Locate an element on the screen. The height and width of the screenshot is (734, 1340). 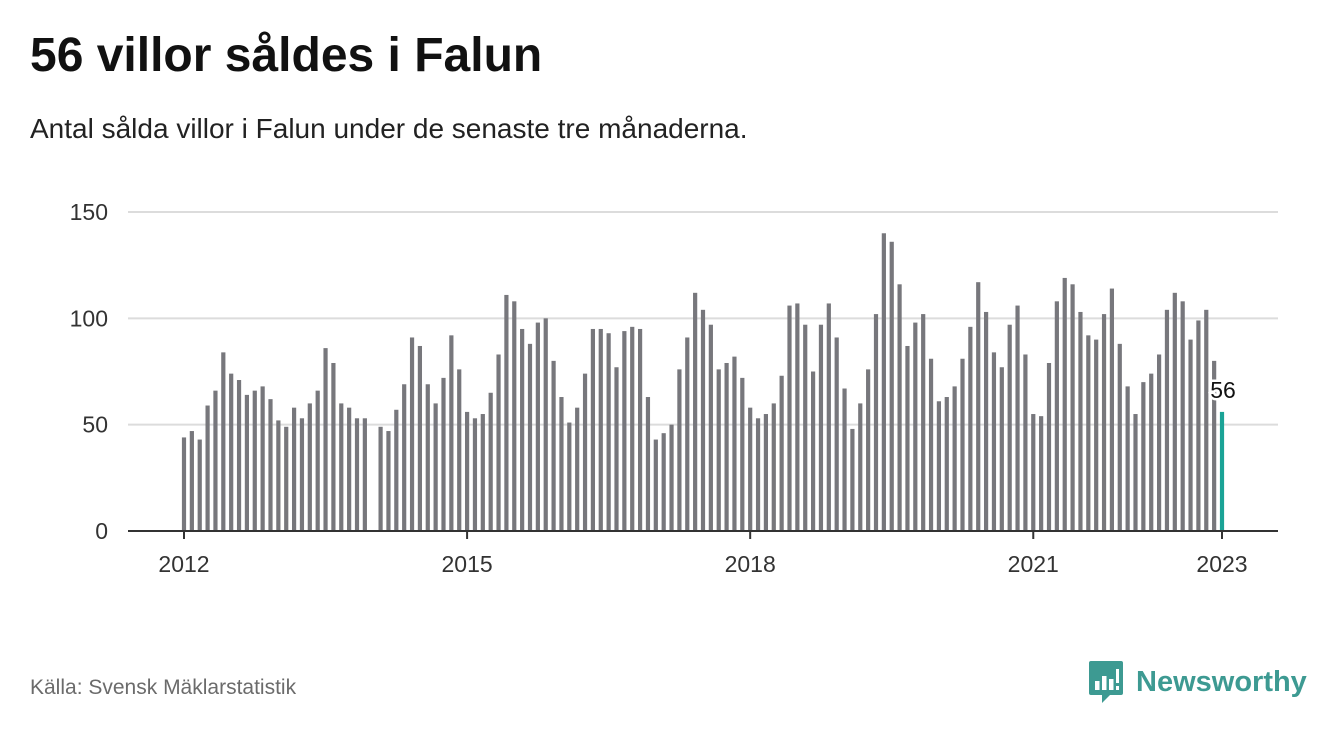
y-tick-label: 100 is located at coordinates (89, 318).